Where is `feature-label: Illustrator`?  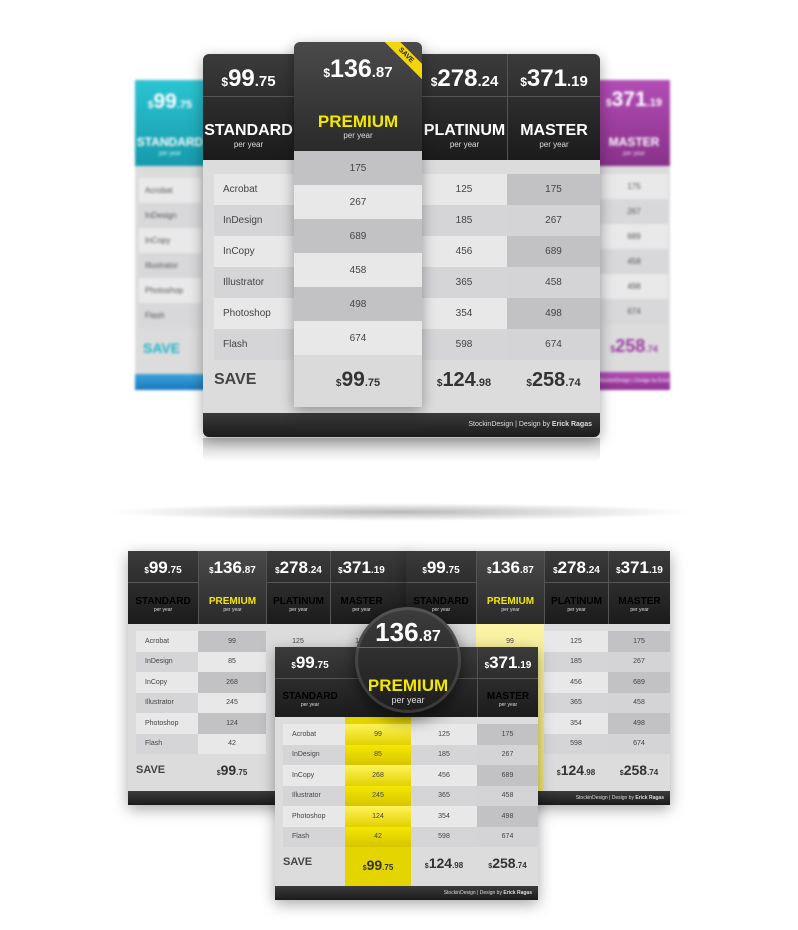
feature-label: Illustrator is located at coordinates (254, 282).